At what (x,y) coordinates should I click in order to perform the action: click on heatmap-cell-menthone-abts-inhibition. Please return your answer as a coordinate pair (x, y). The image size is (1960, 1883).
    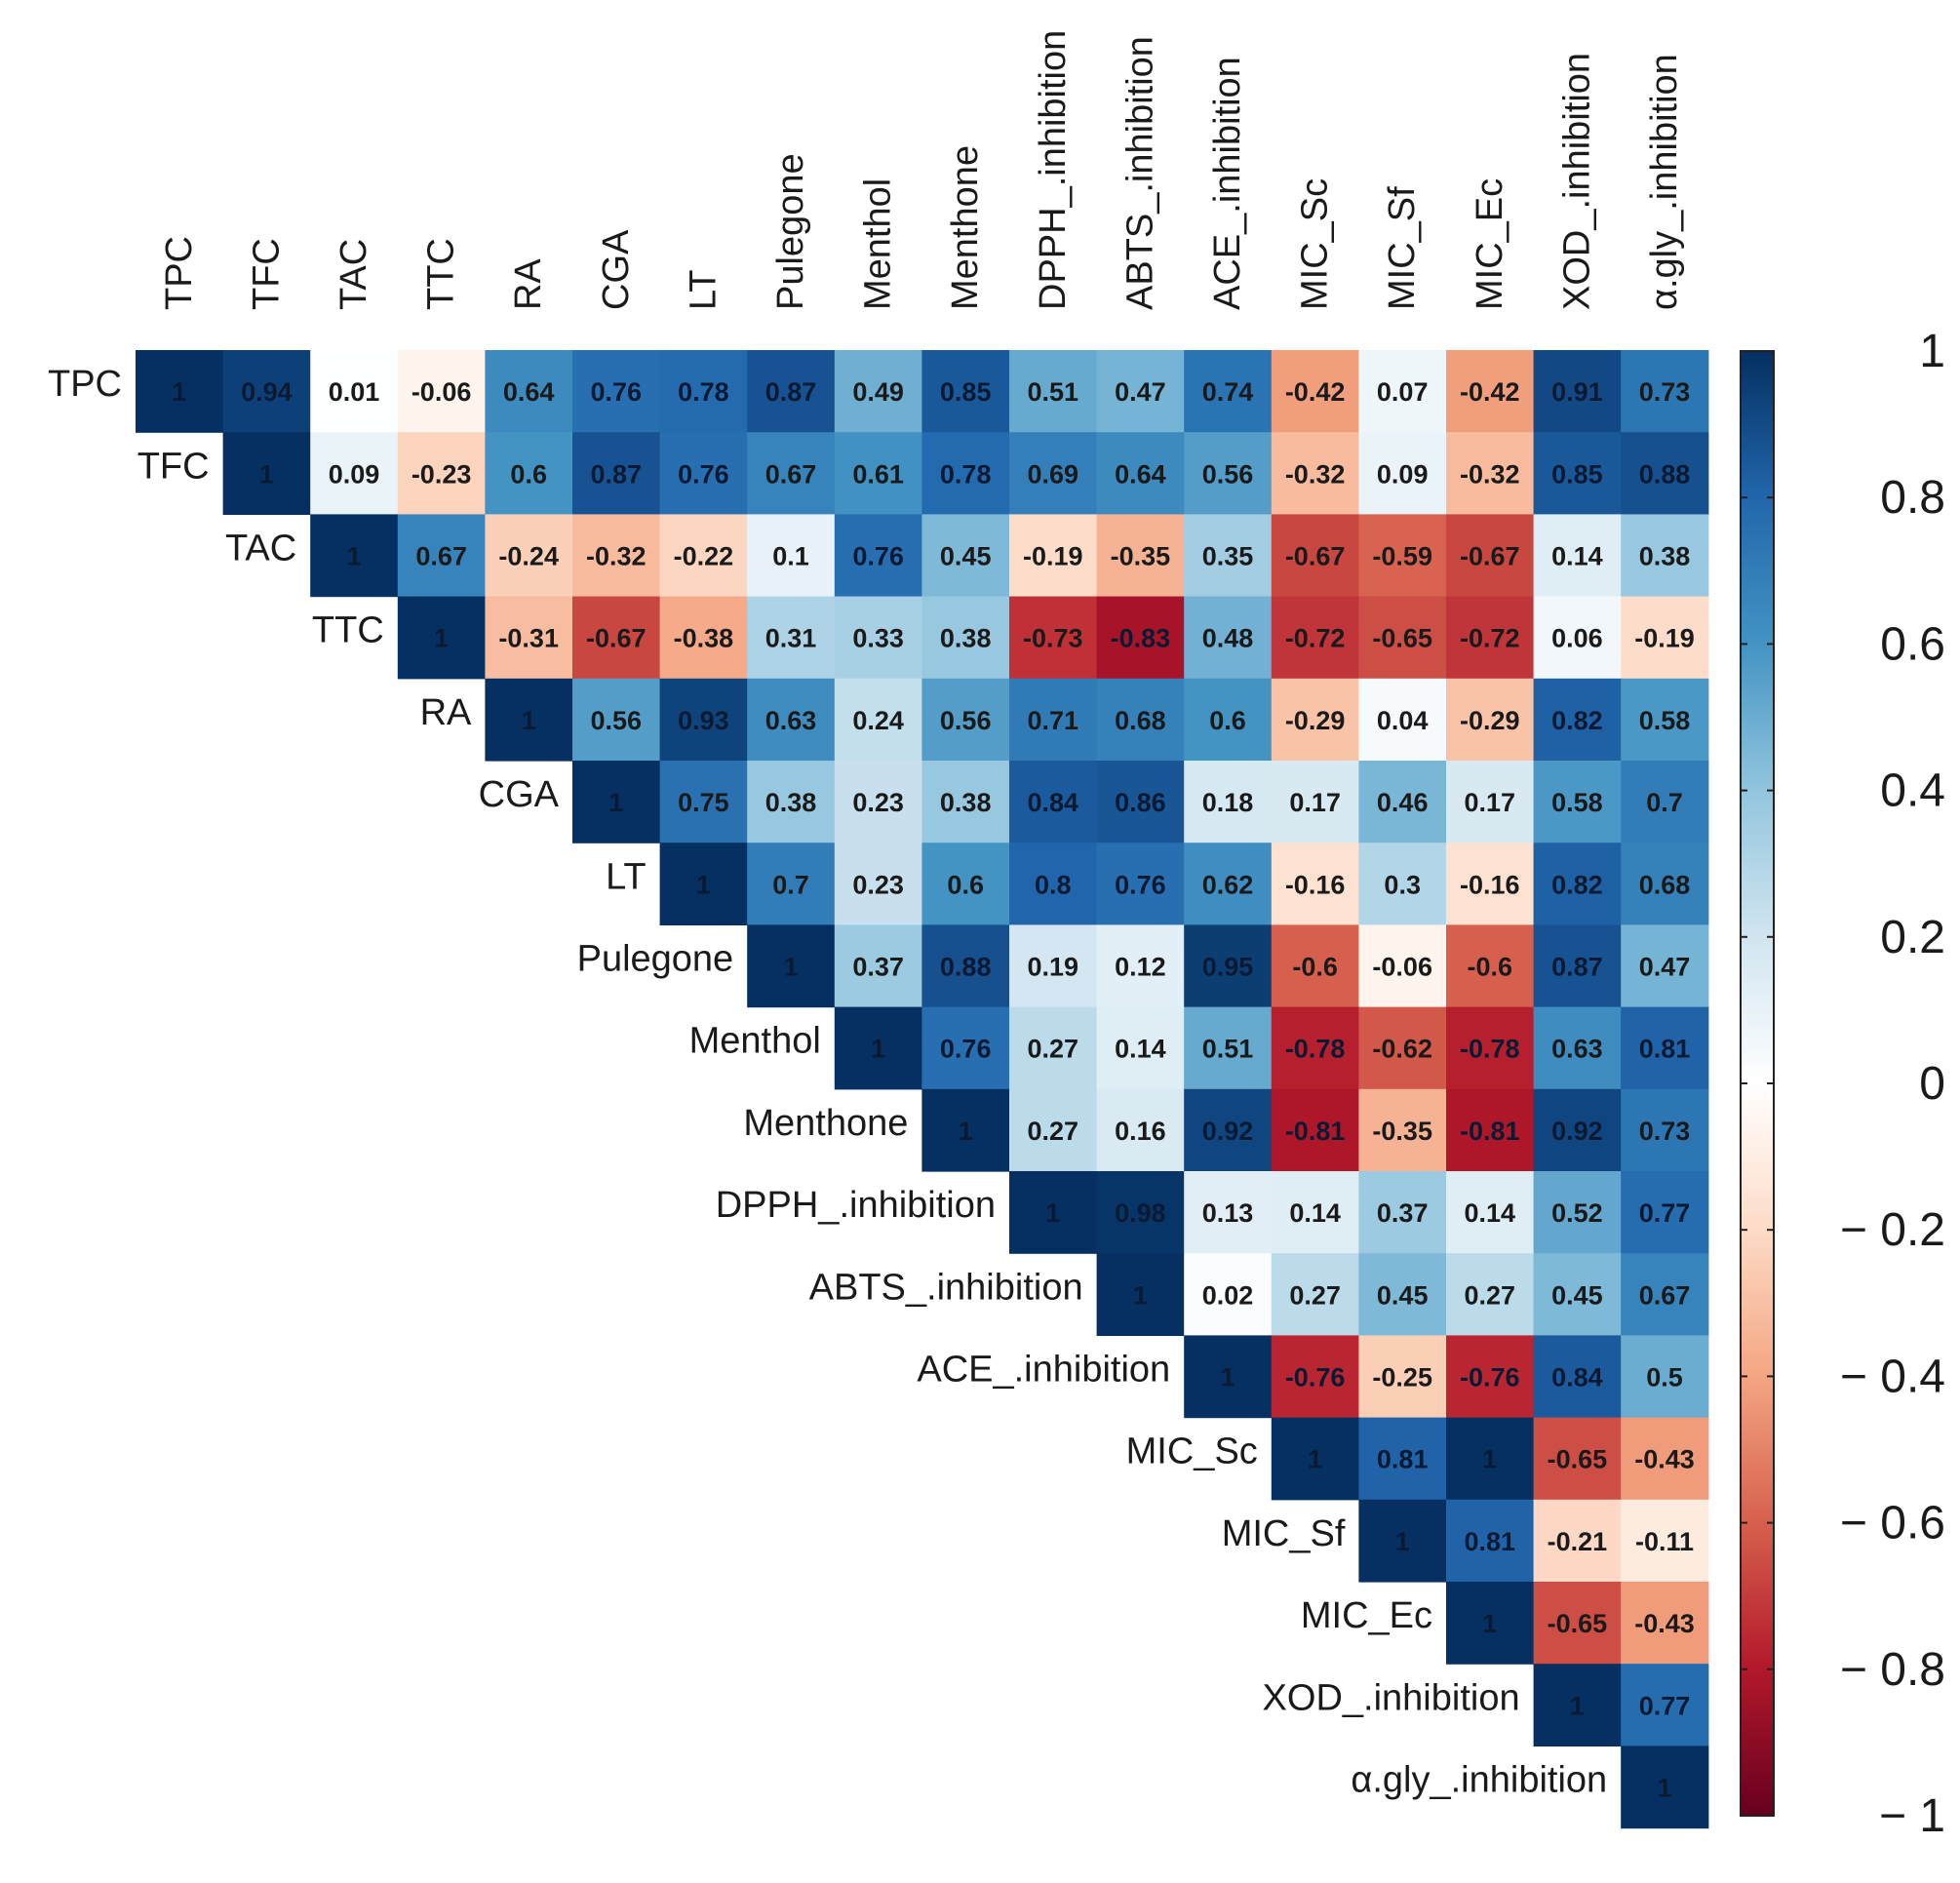
    Looking at the image, I should click on (1140, 1130).